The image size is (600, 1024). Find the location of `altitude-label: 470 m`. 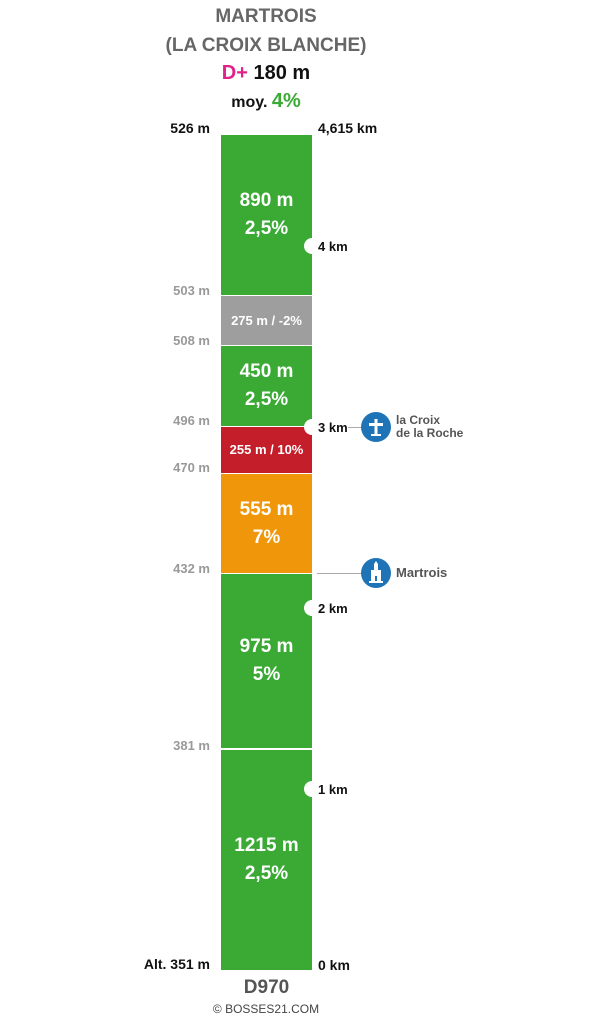

altitude-label: 470 m is located at coordinates (191, 467).